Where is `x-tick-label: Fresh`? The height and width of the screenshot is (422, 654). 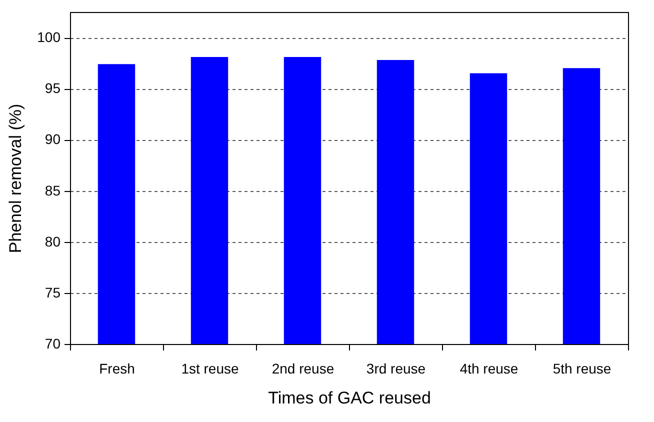 x-tick-label: Fresh is located at coordinates (117, 368).